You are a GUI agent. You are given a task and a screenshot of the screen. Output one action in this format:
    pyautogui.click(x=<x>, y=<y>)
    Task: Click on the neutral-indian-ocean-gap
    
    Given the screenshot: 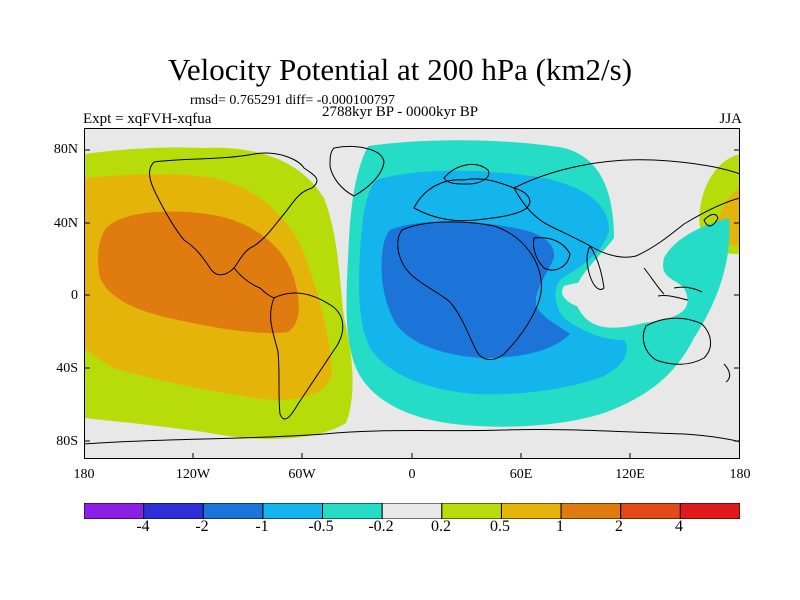 What is the action you would take?
    pyautogui.click(x=606, y=298)
    